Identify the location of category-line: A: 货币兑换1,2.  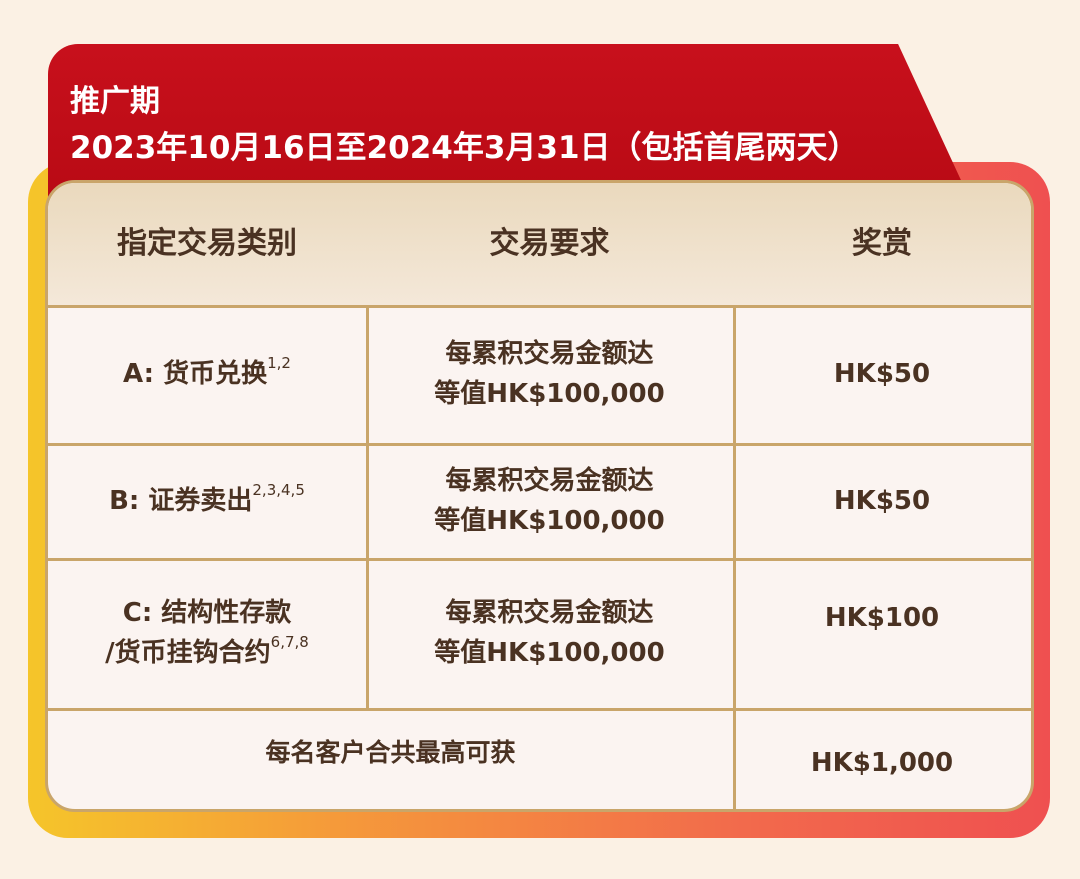
(207, 374).